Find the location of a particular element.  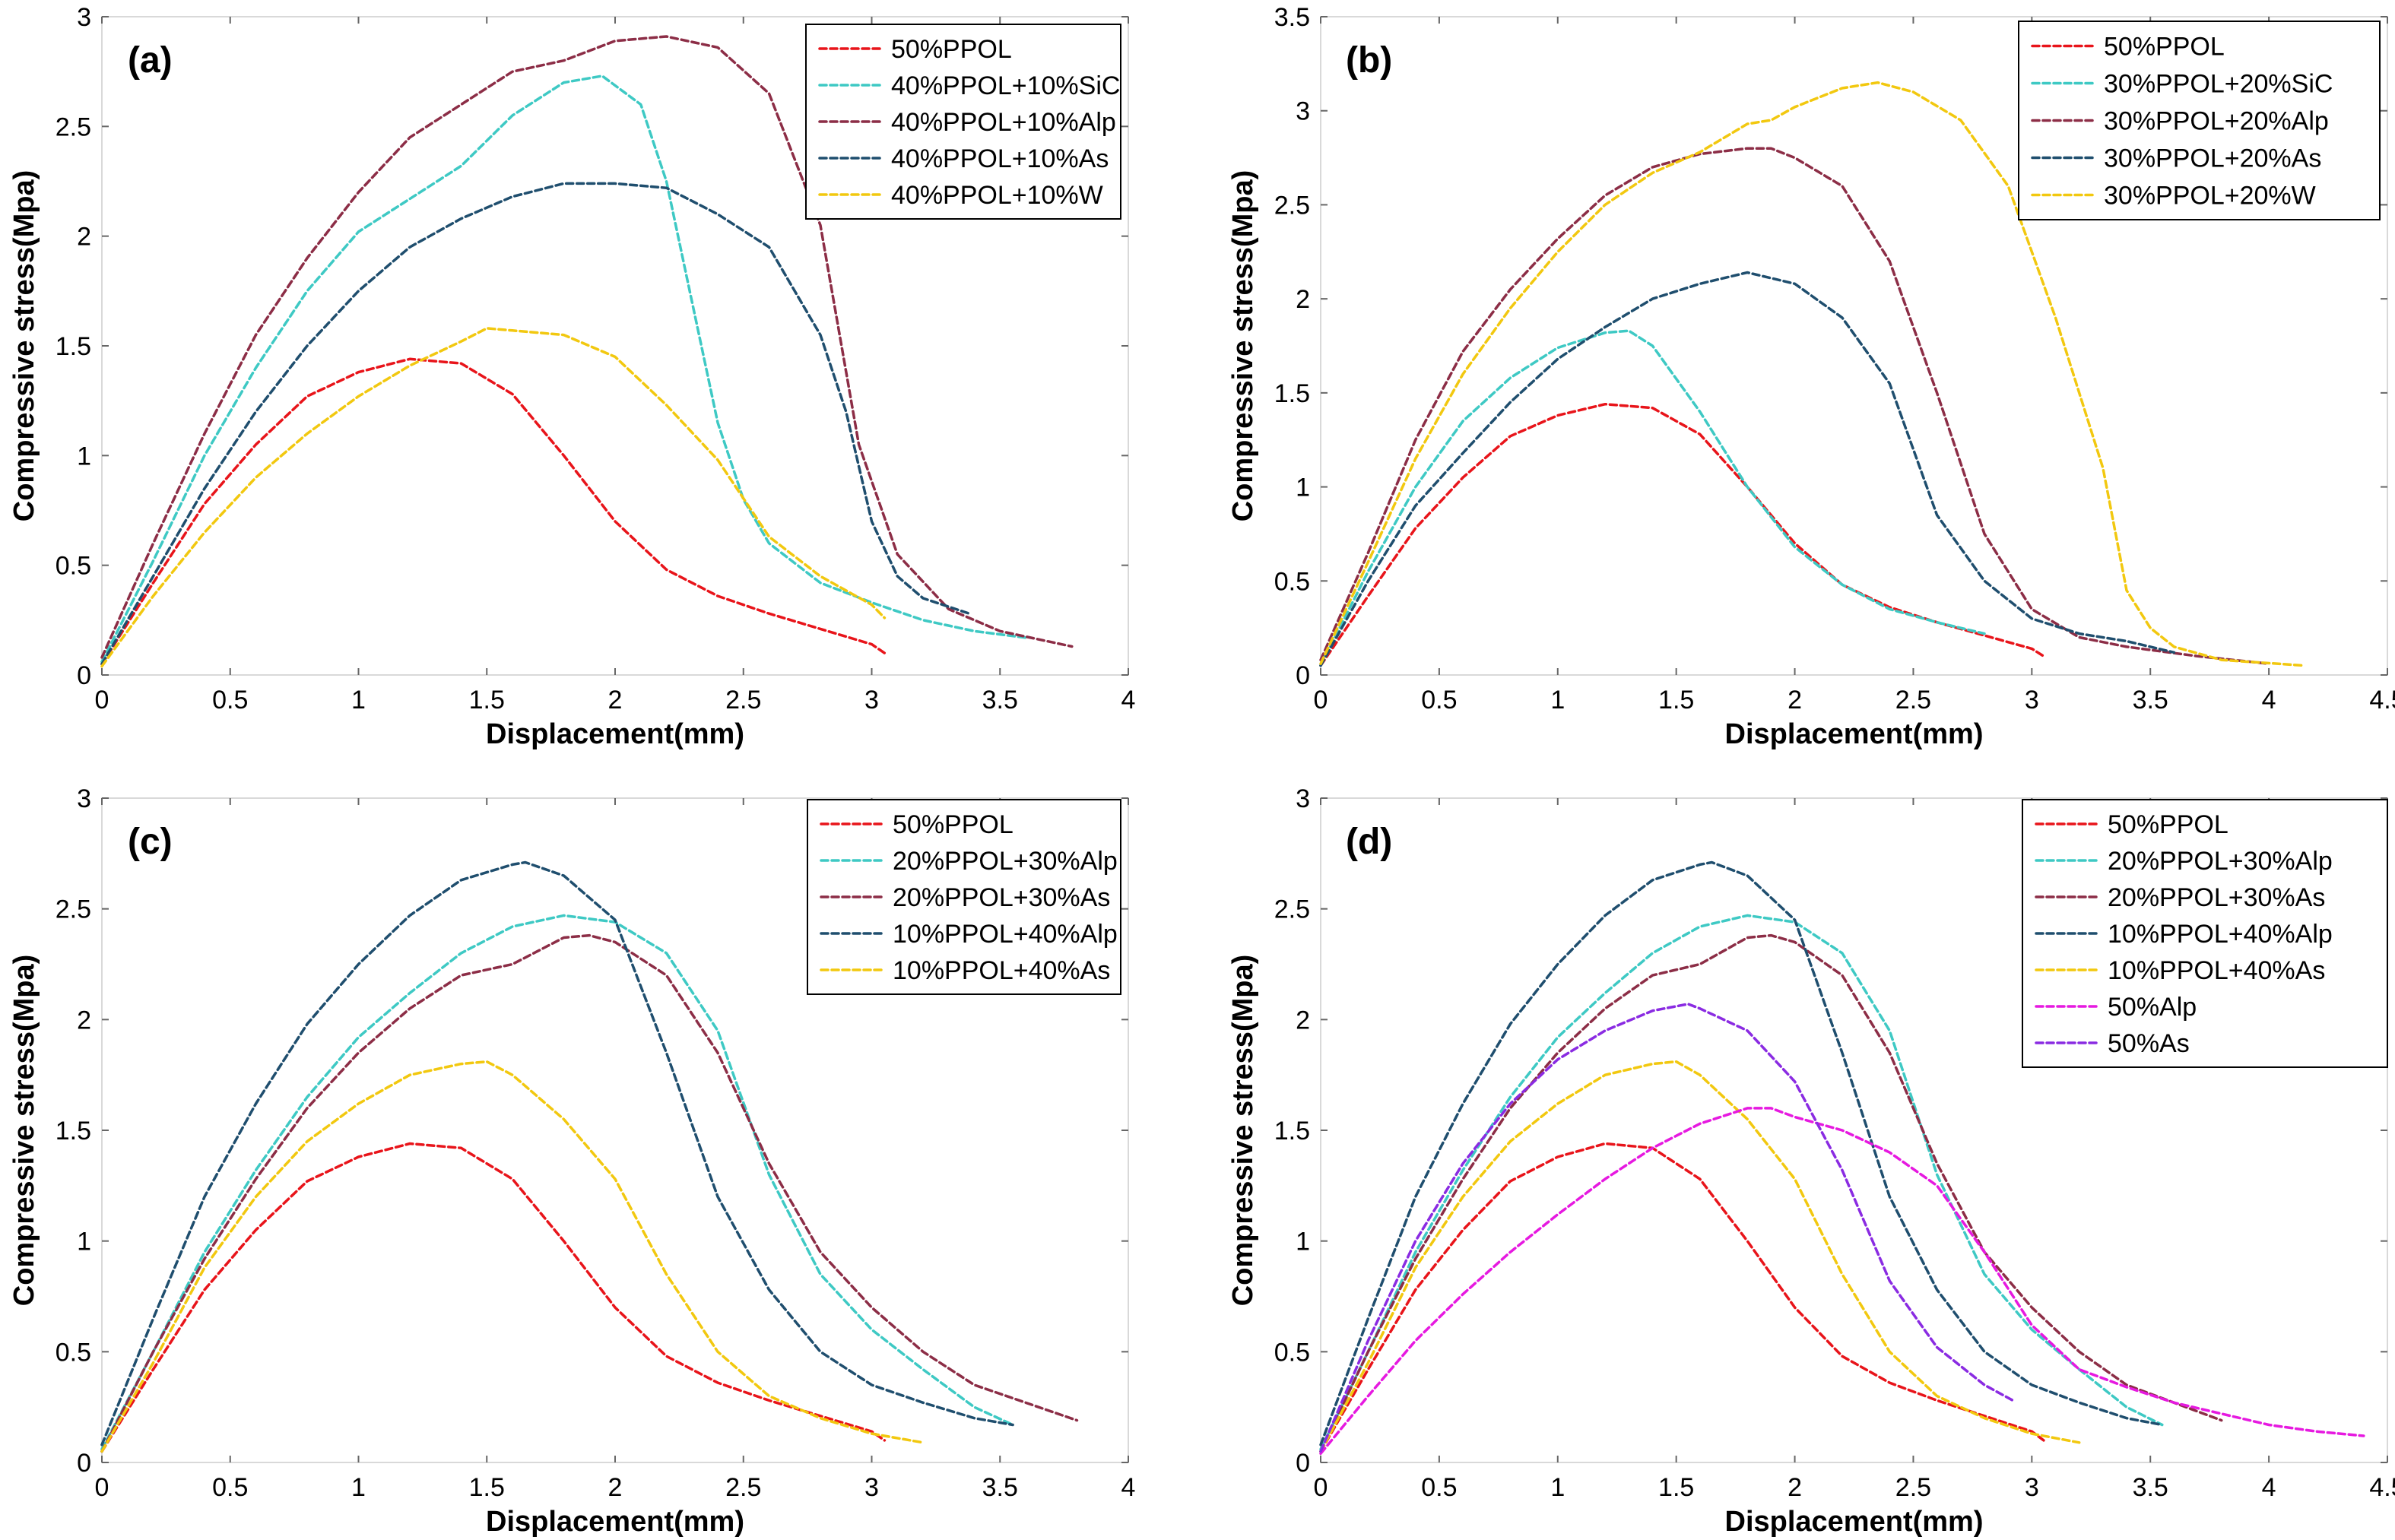

panel-label: (a) is located at coordinates (150, 60).